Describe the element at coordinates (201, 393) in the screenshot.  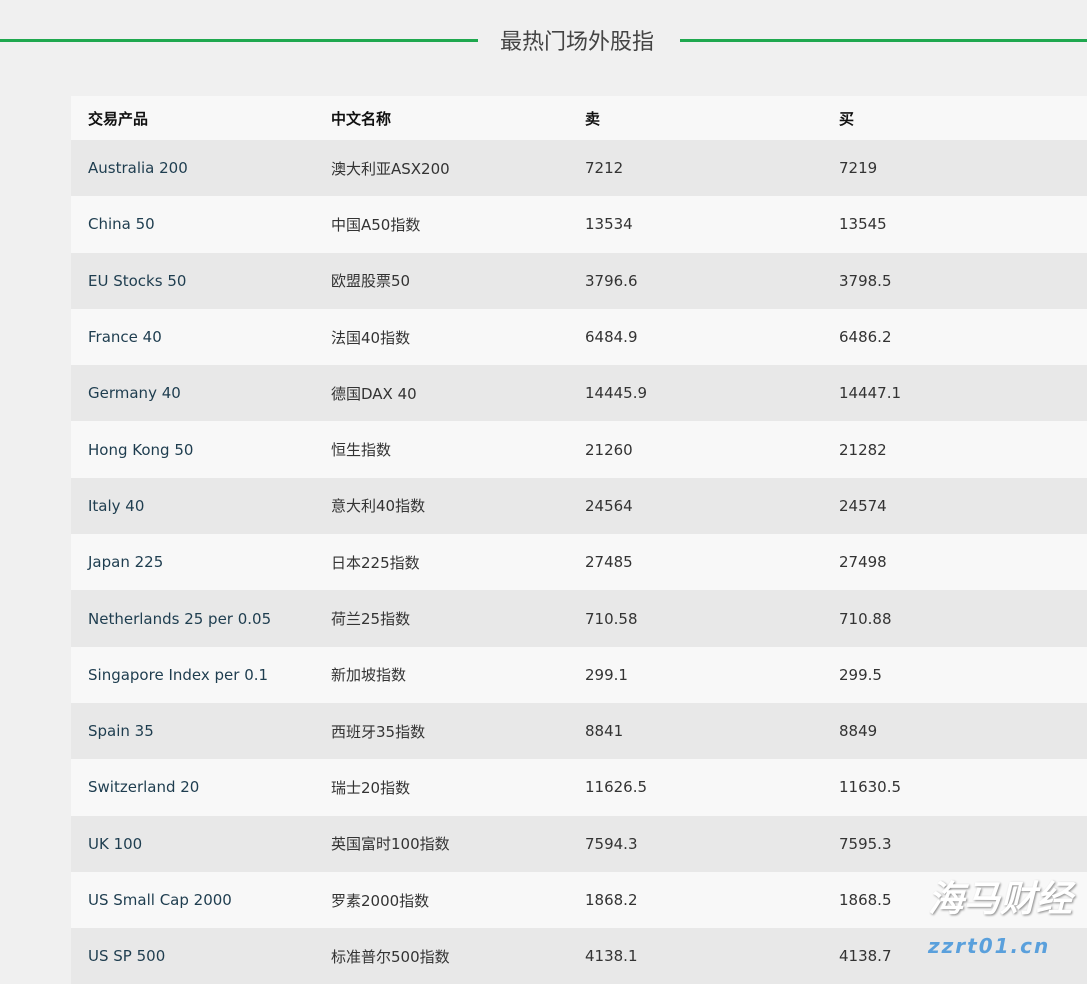
I see `cell-product: Germany 40` at that location.